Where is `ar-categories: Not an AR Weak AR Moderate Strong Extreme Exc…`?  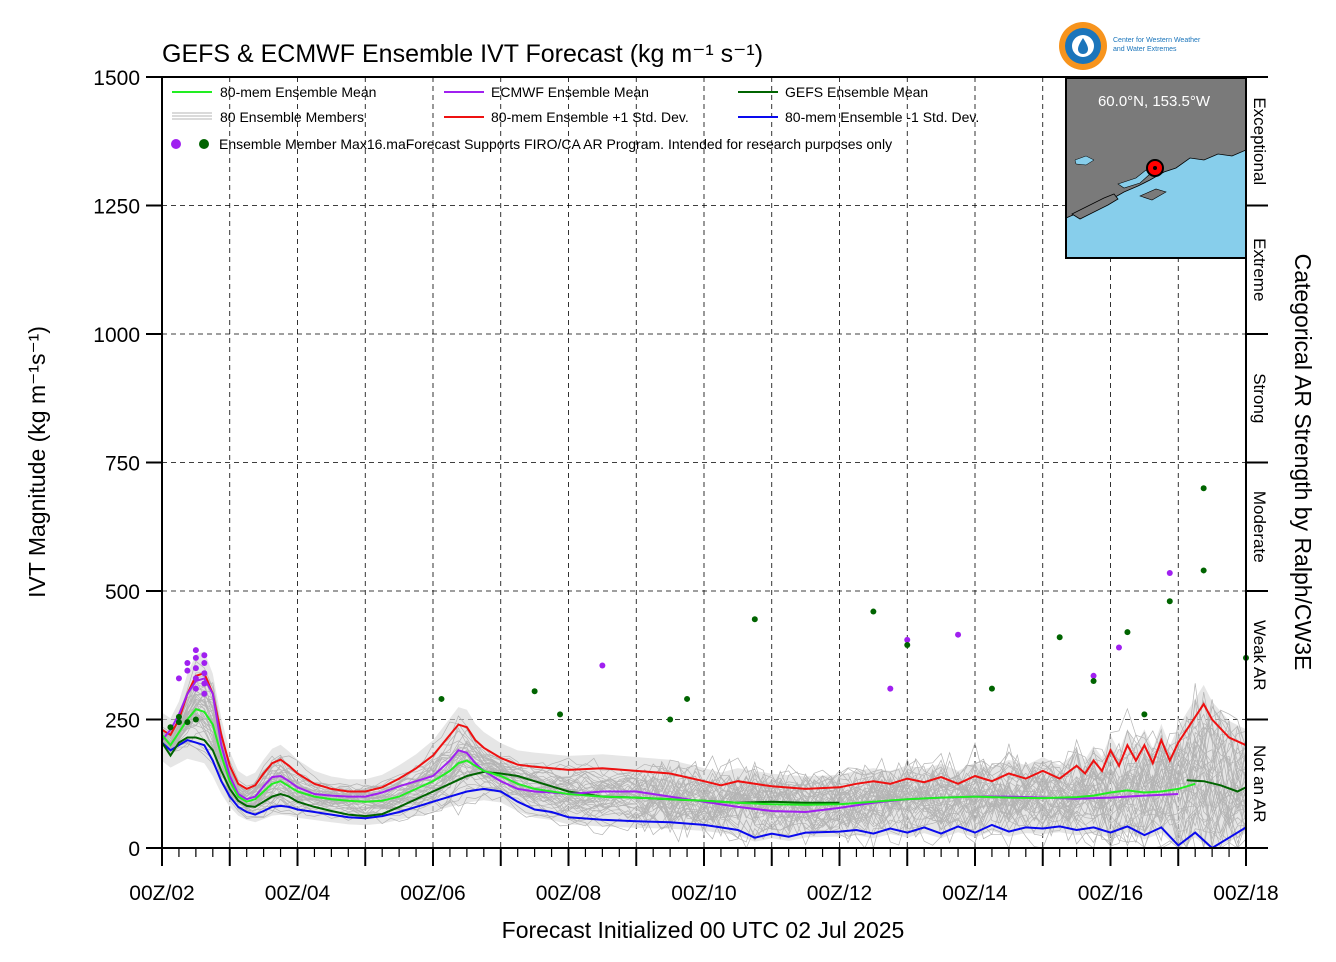
ar-categories: Not an AR Weak AR Moderate Strong Extreme Exc… is located at coordinates (1259, 459).